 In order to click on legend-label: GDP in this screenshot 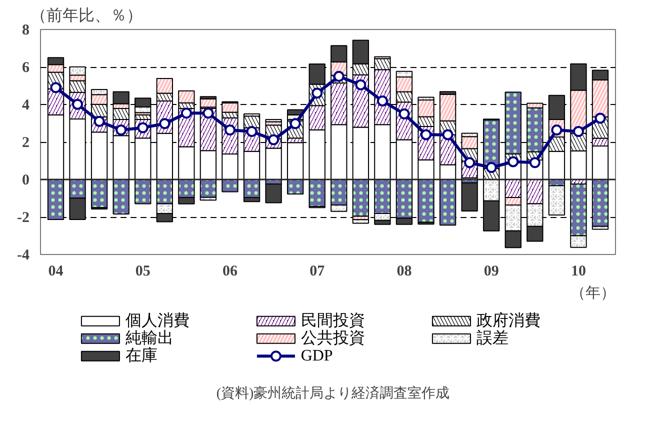, I will do `click(316, 356)`.